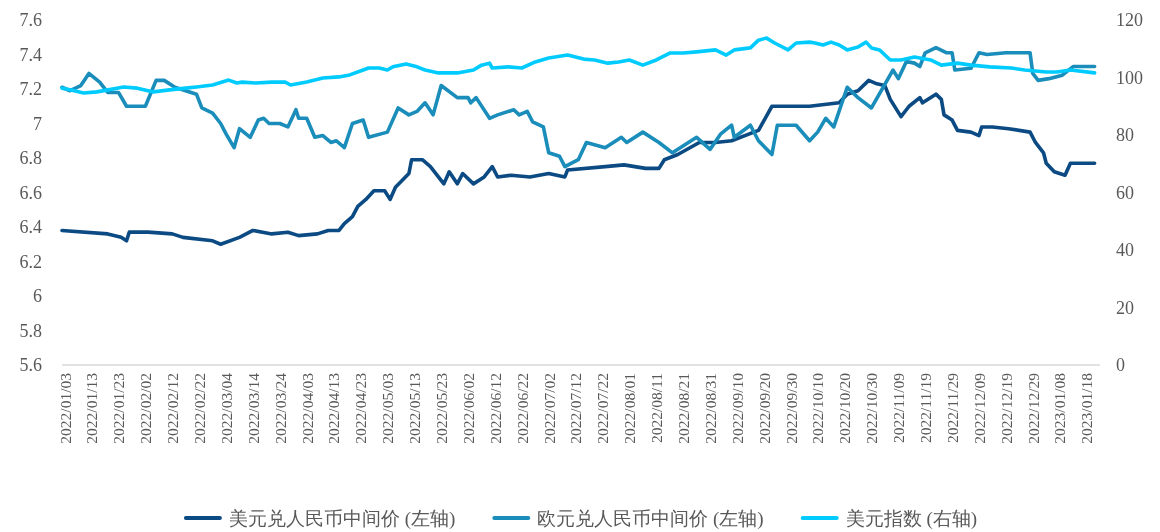  Describe the element at coordinates (119, 408) in the screenshot. I see `x-tick-label: 2022/01/23` at that location.